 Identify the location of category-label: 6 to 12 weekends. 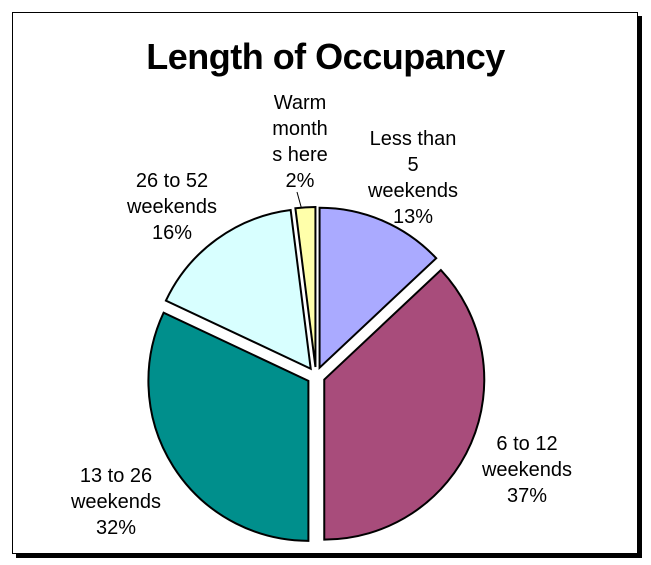
(527, 457).